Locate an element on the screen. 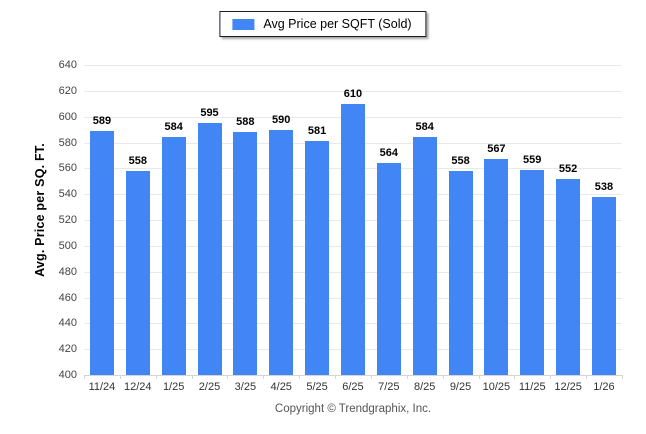 Image resolution: width=646 pixels, height=434 pixels. y-tick-label: 520 is located at coordinates (67, 220).